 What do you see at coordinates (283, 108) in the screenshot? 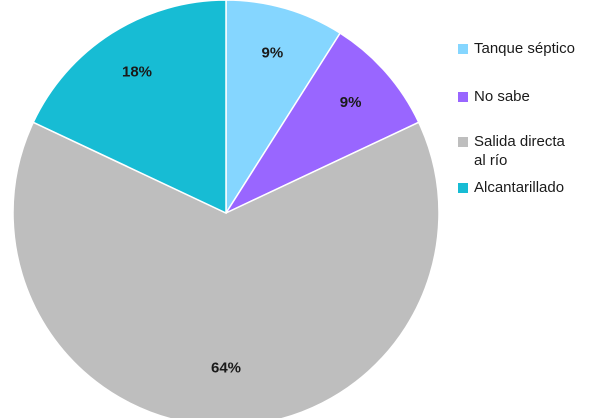
I see `pie-slice-tanque-septico` at bounding box center [283, 108].